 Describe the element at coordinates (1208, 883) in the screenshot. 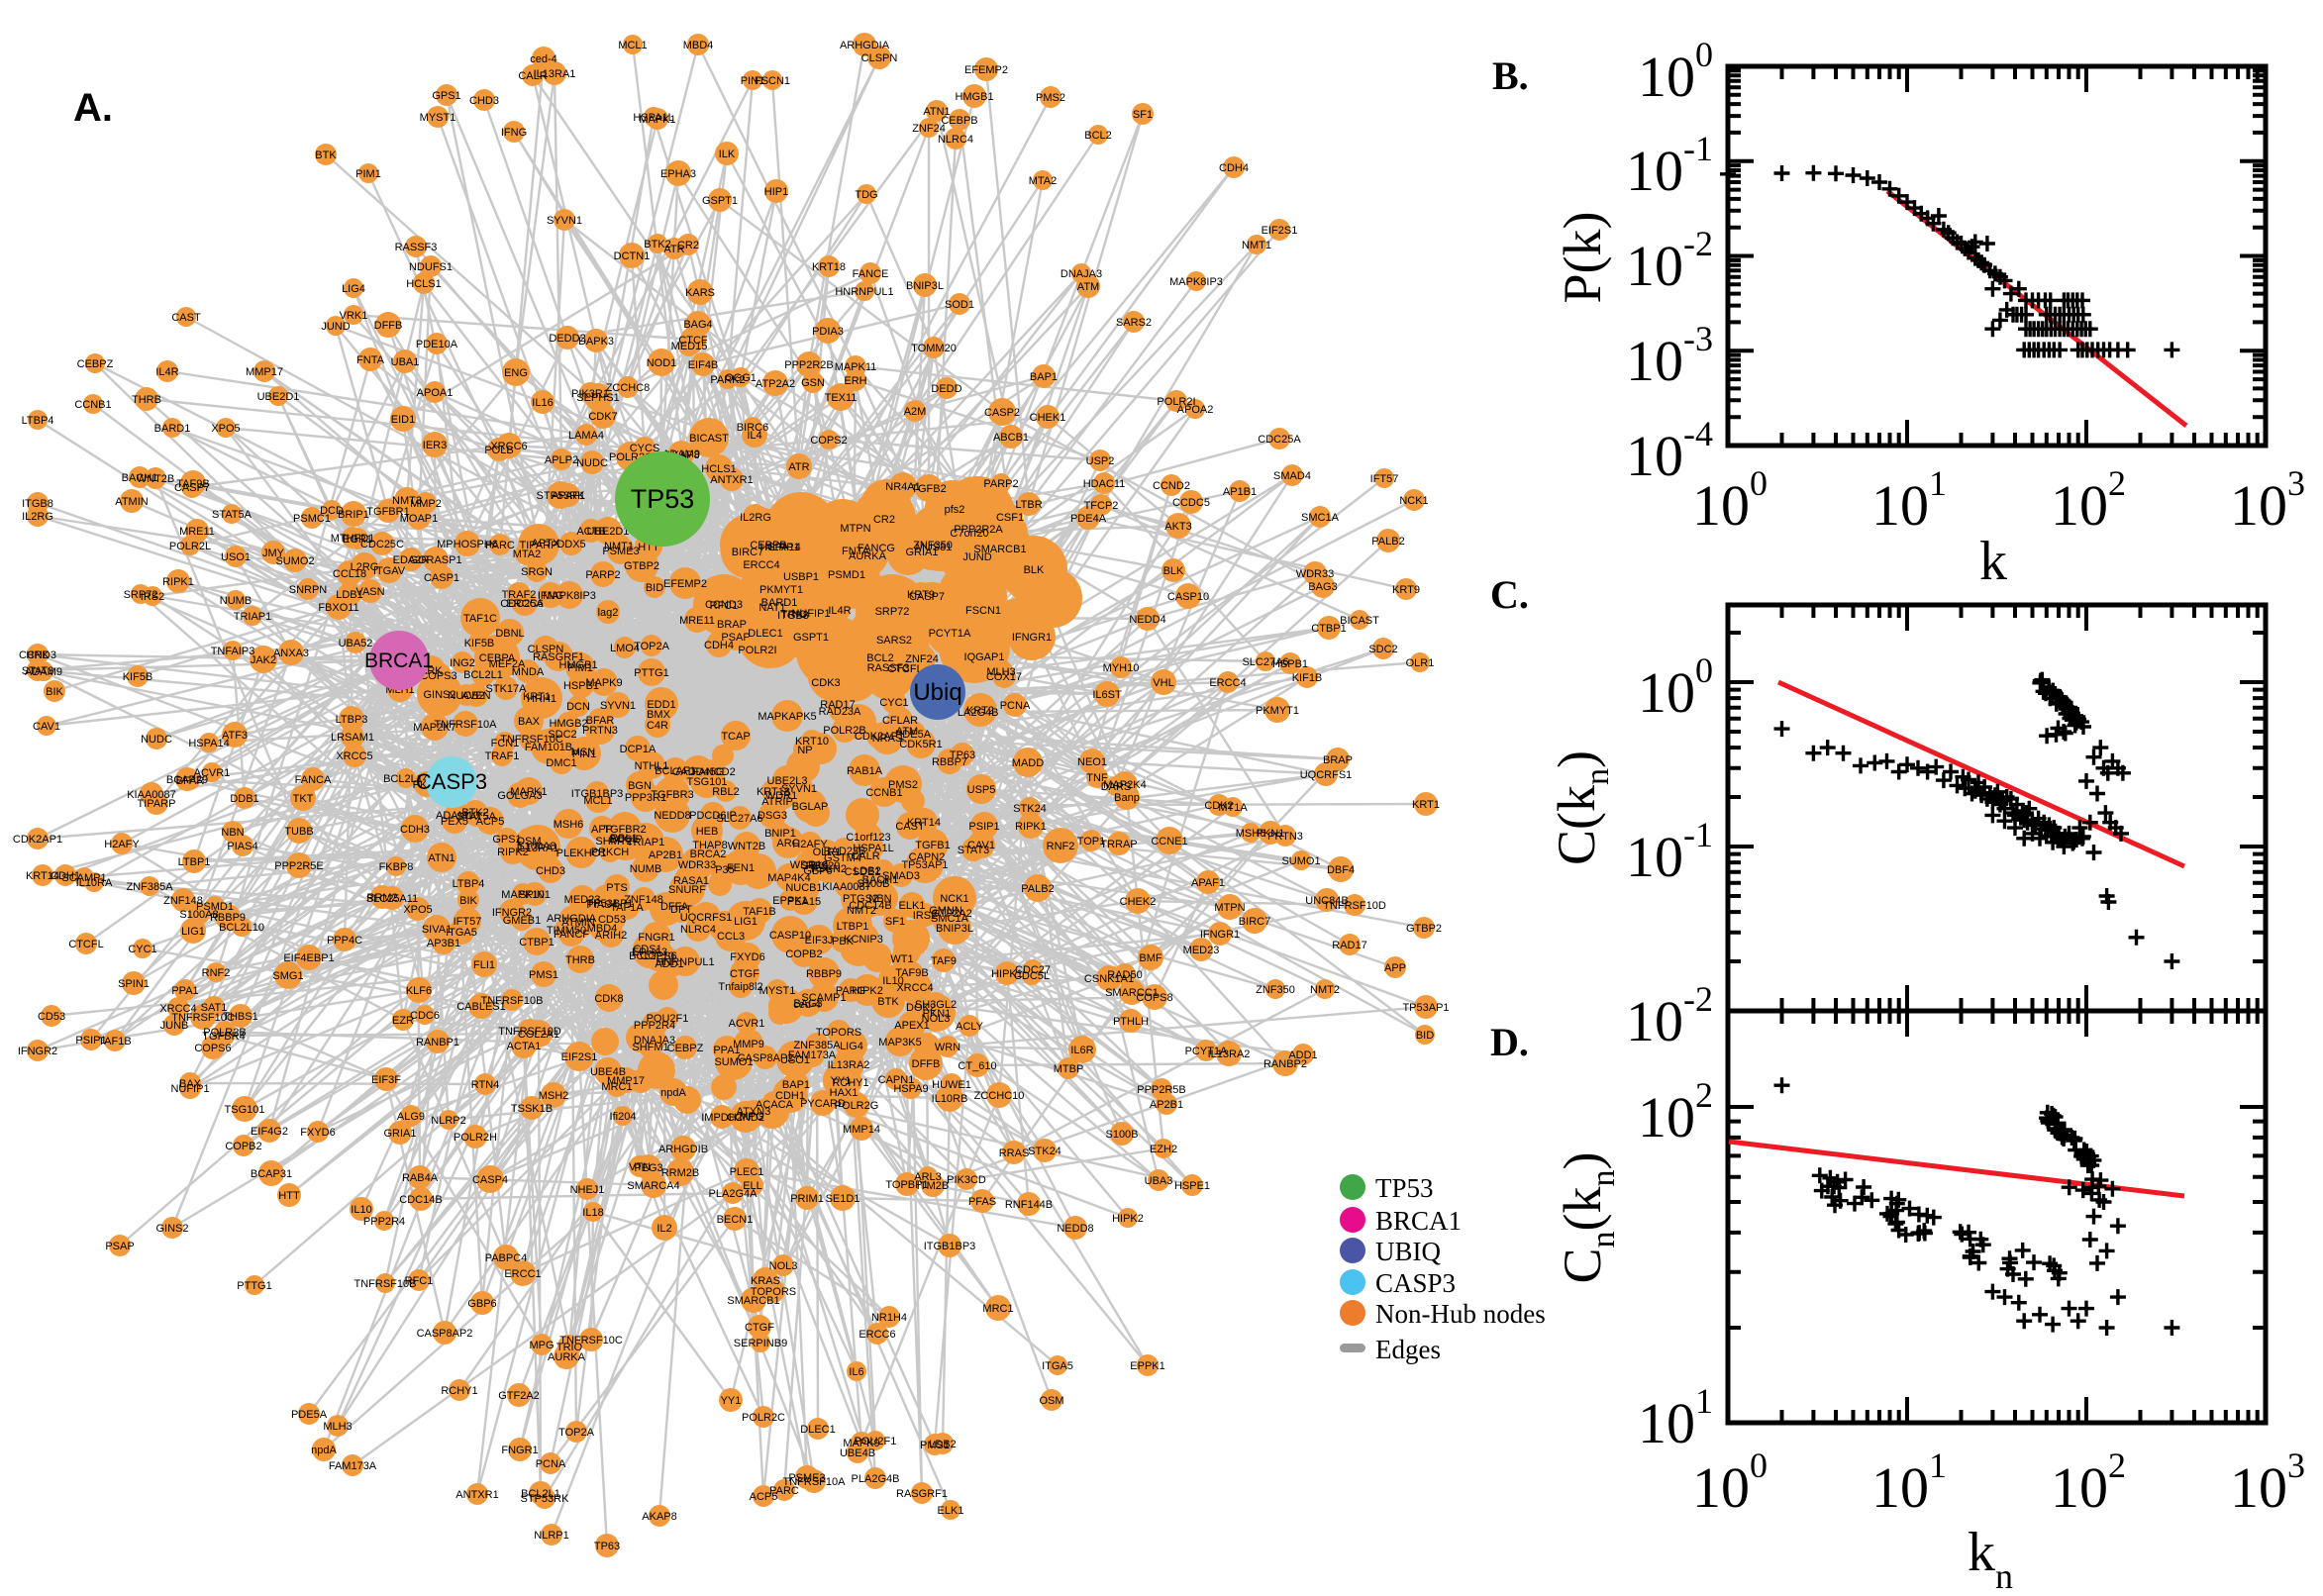

I see `svg-text: APAF1` at that location.